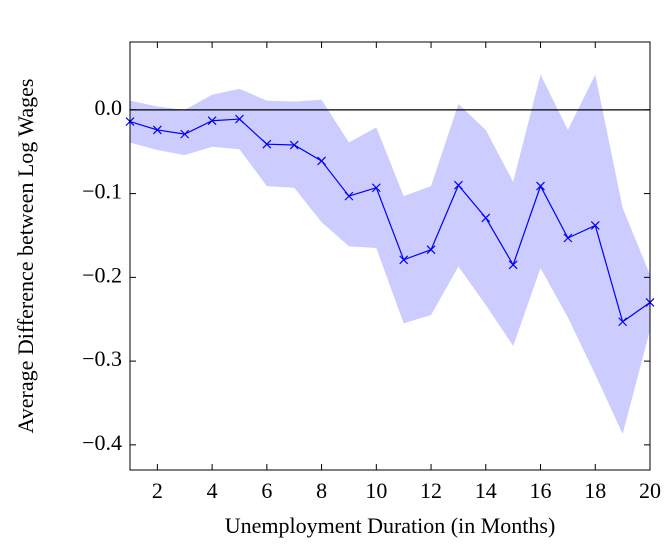 This screenshot has height=552, width=665. Describe the element at coordinates (25, 256) in the screenshot. I see `y-axis-label: Average Difference between Log Wages` at that location.